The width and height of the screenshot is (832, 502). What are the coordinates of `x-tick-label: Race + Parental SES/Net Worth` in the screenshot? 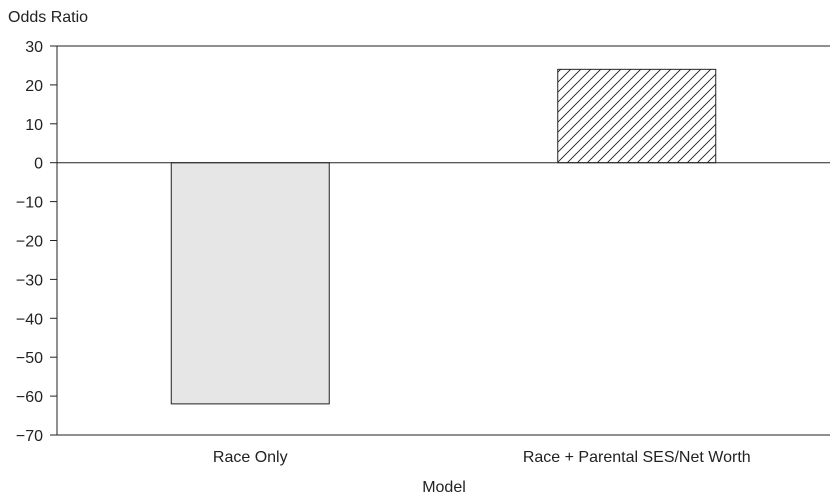 It's located at (637, 457).